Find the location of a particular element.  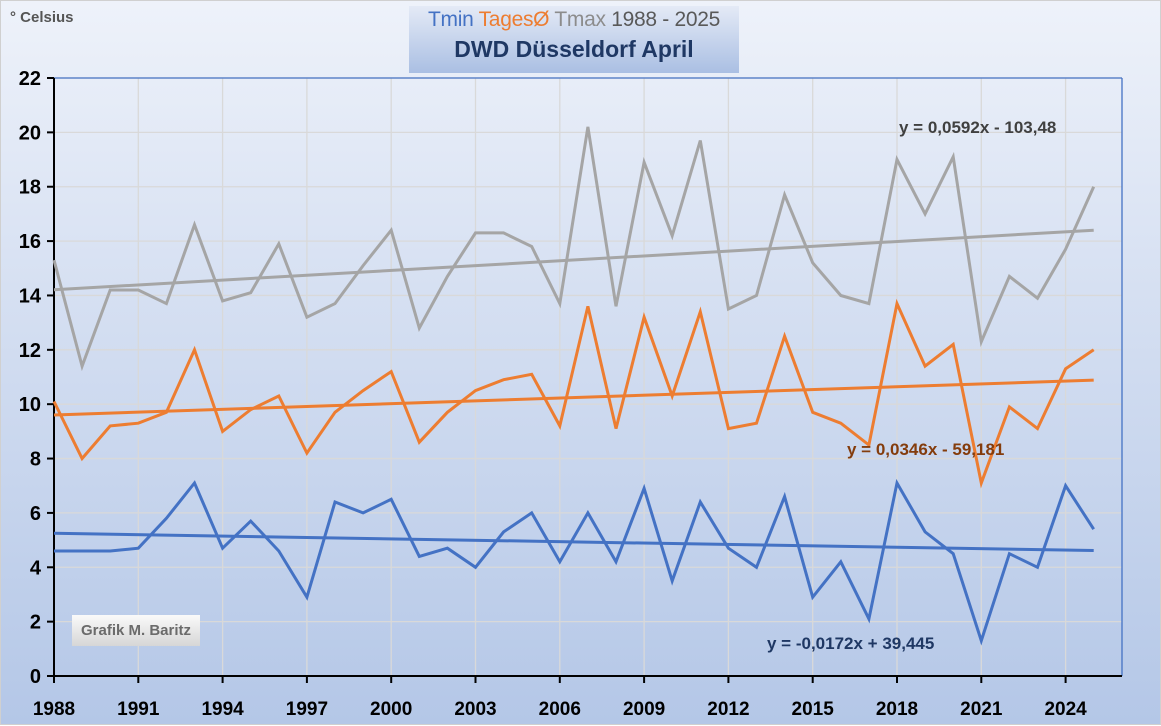

y-tick-label: 0 is located at coordinates (35, 677).